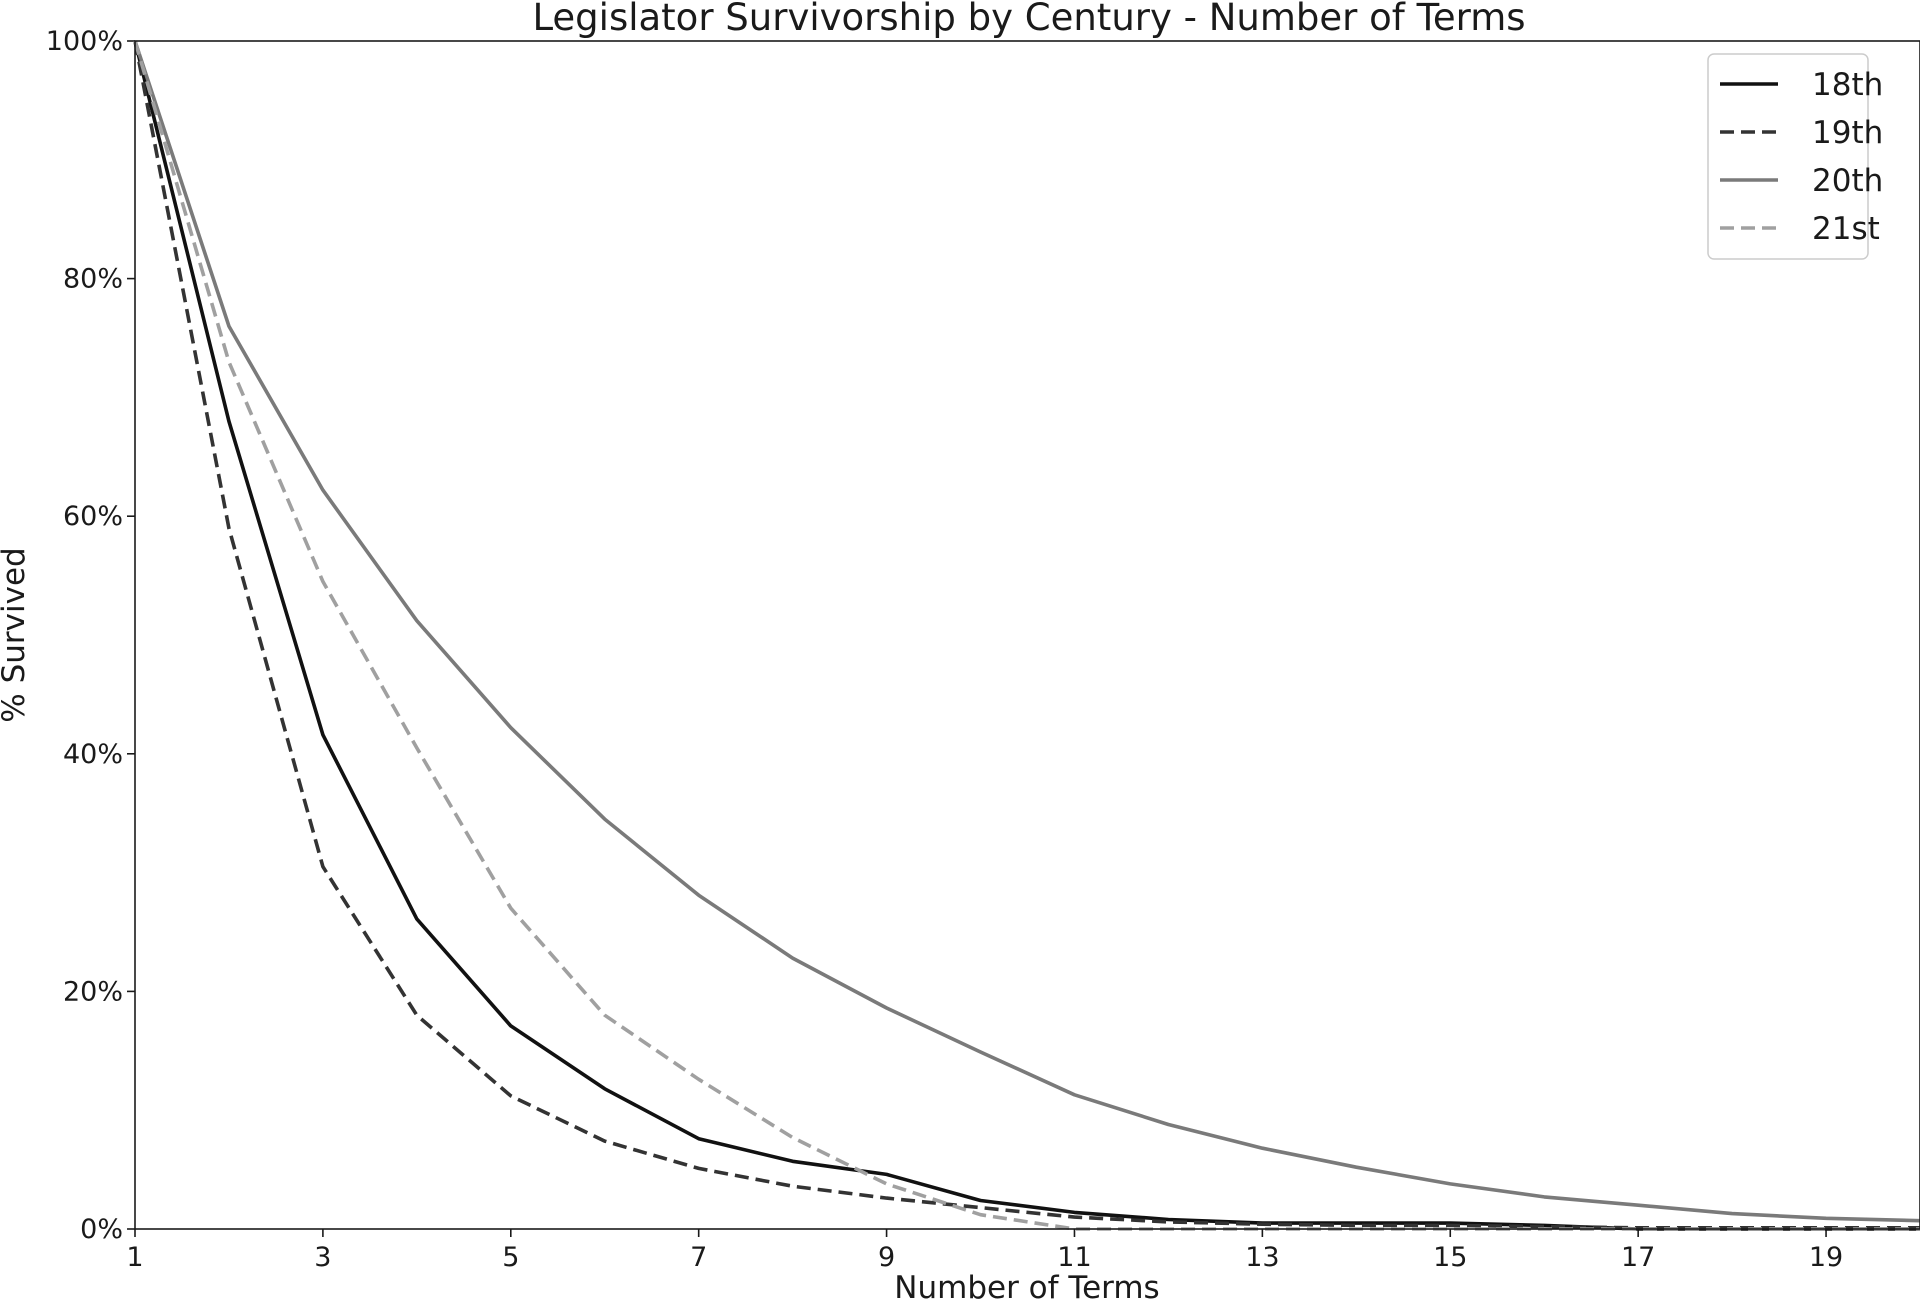 Image resolution: width=1920 pixels, height=1302 pixels. I want to click on y-axis-label: % Survived, so click(16, 634).